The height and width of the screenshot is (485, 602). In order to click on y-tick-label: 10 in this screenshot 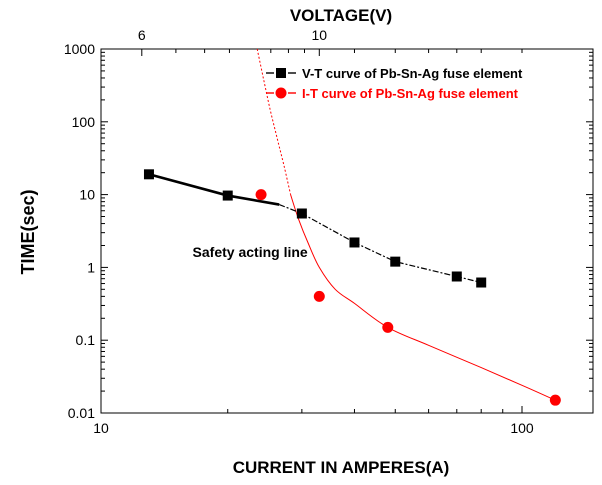, I will do `click(87, 195)`.